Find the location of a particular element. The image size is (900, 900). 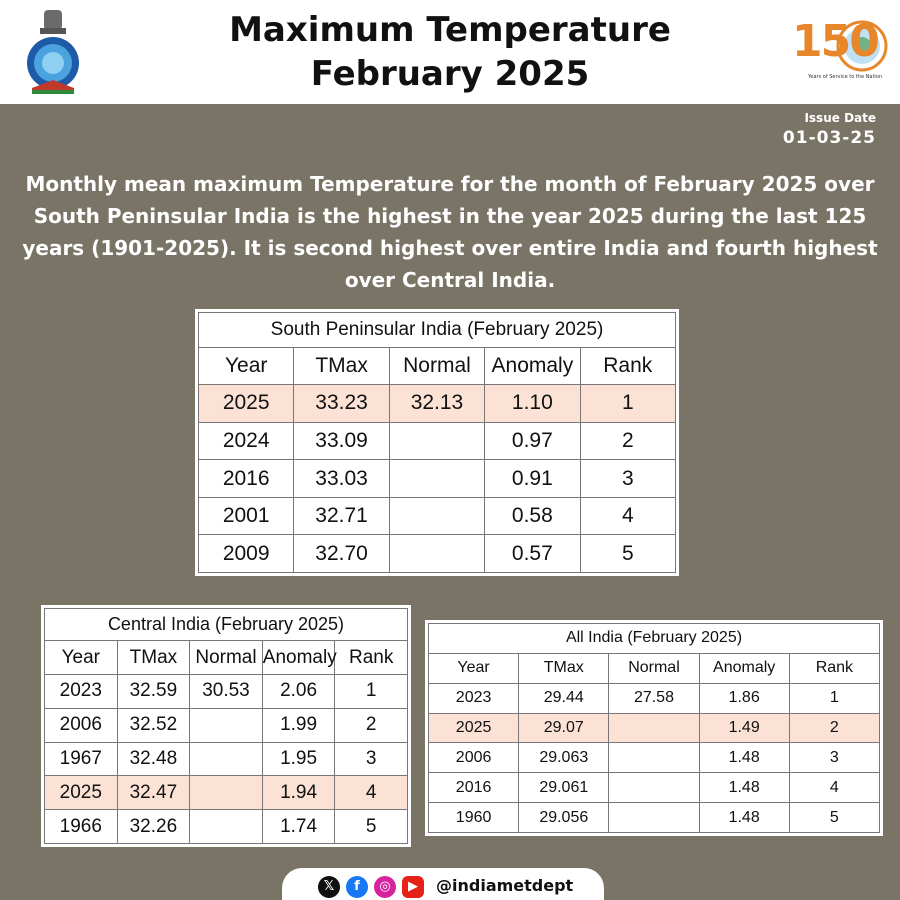

table-cell: 27.58 is located at coordinates (654, 698).